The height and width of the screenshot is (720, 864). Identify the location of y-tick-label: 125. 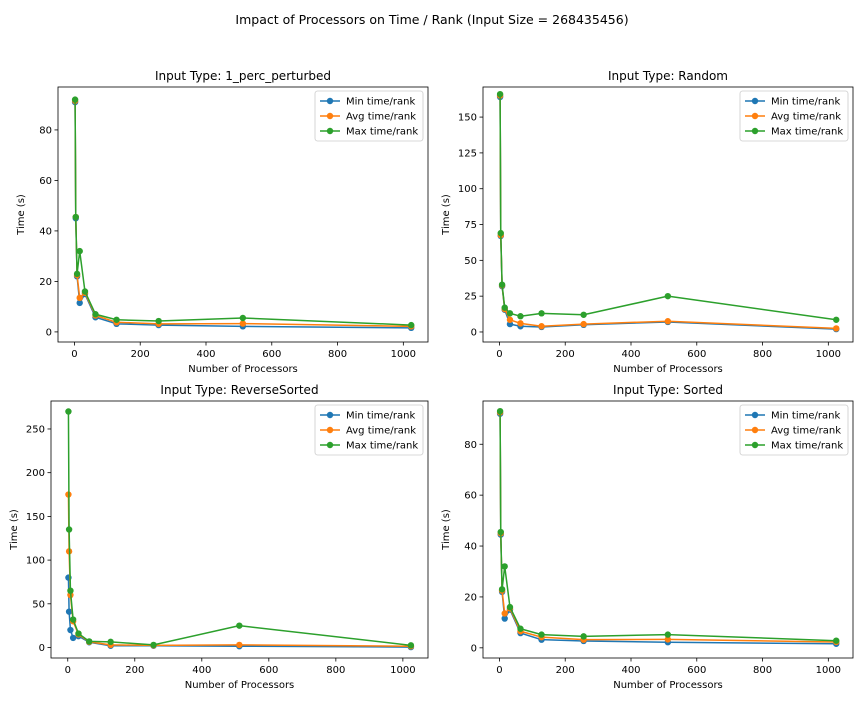
(467, 153).